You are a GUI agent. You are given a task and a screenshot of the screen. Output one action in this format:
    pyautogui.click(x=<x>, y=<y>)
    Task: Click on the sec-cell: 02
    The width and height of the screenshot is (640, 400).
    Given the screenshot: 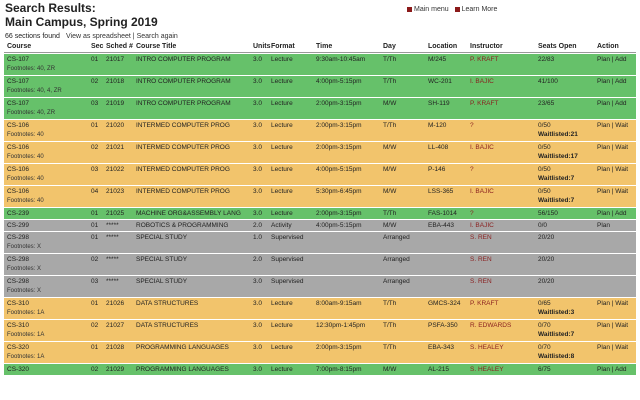 What is the action you would take?
    pyautogui.click(x=95, y=369)
    